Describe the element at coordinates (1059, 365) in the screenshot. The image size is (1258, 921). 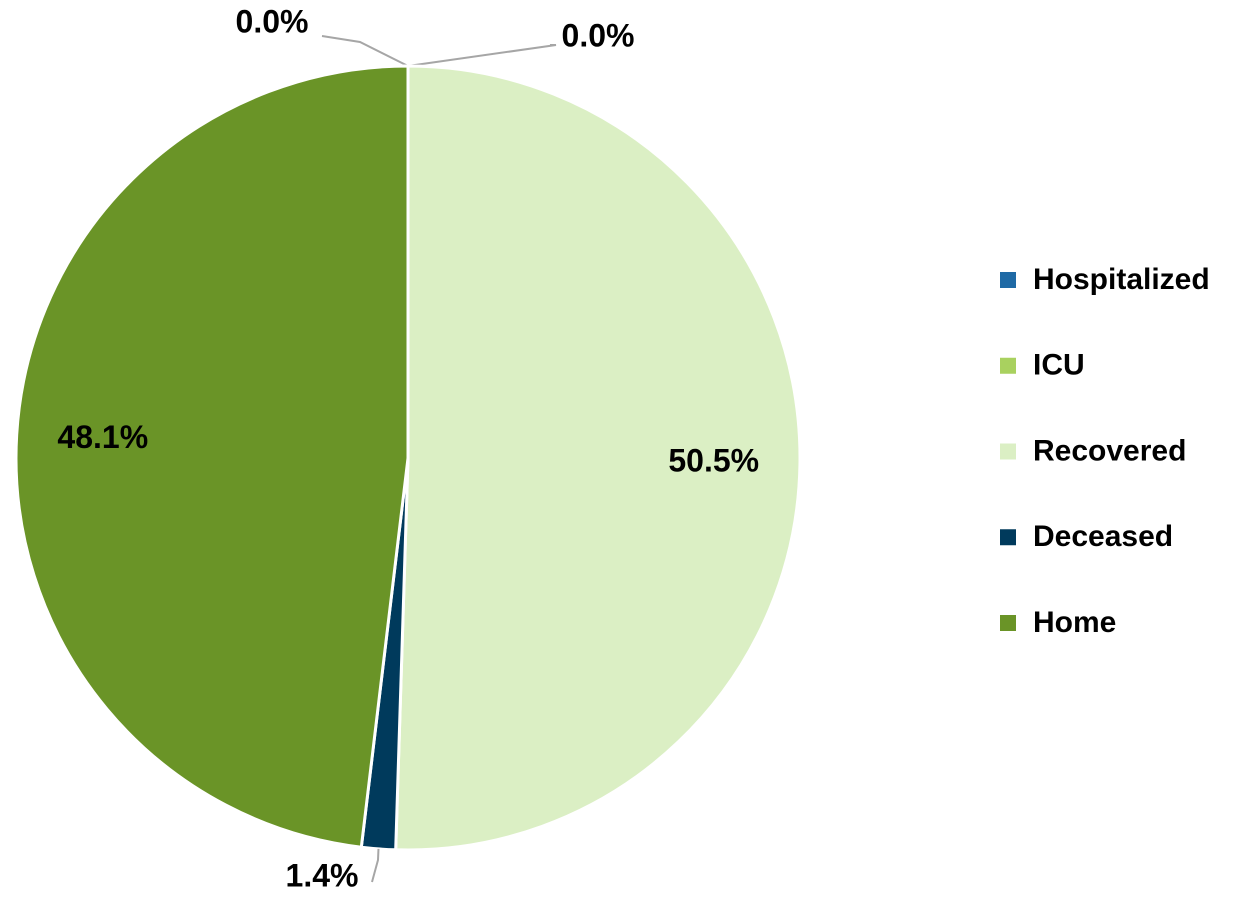
I see `legend-label: ICU` at that location.